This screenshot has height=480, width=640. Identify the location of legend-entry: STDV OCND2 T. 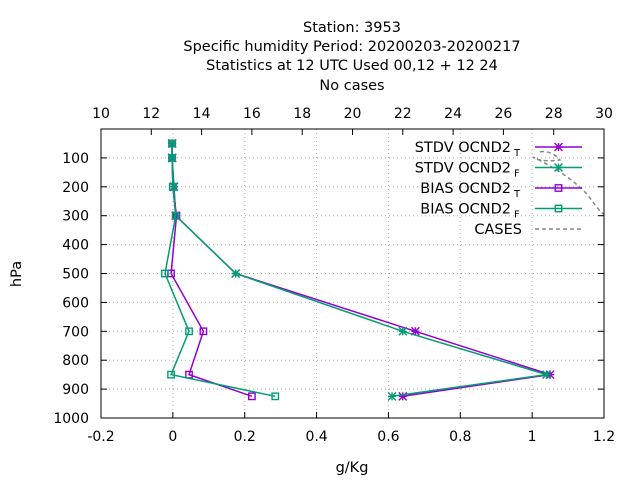
(498, 149).